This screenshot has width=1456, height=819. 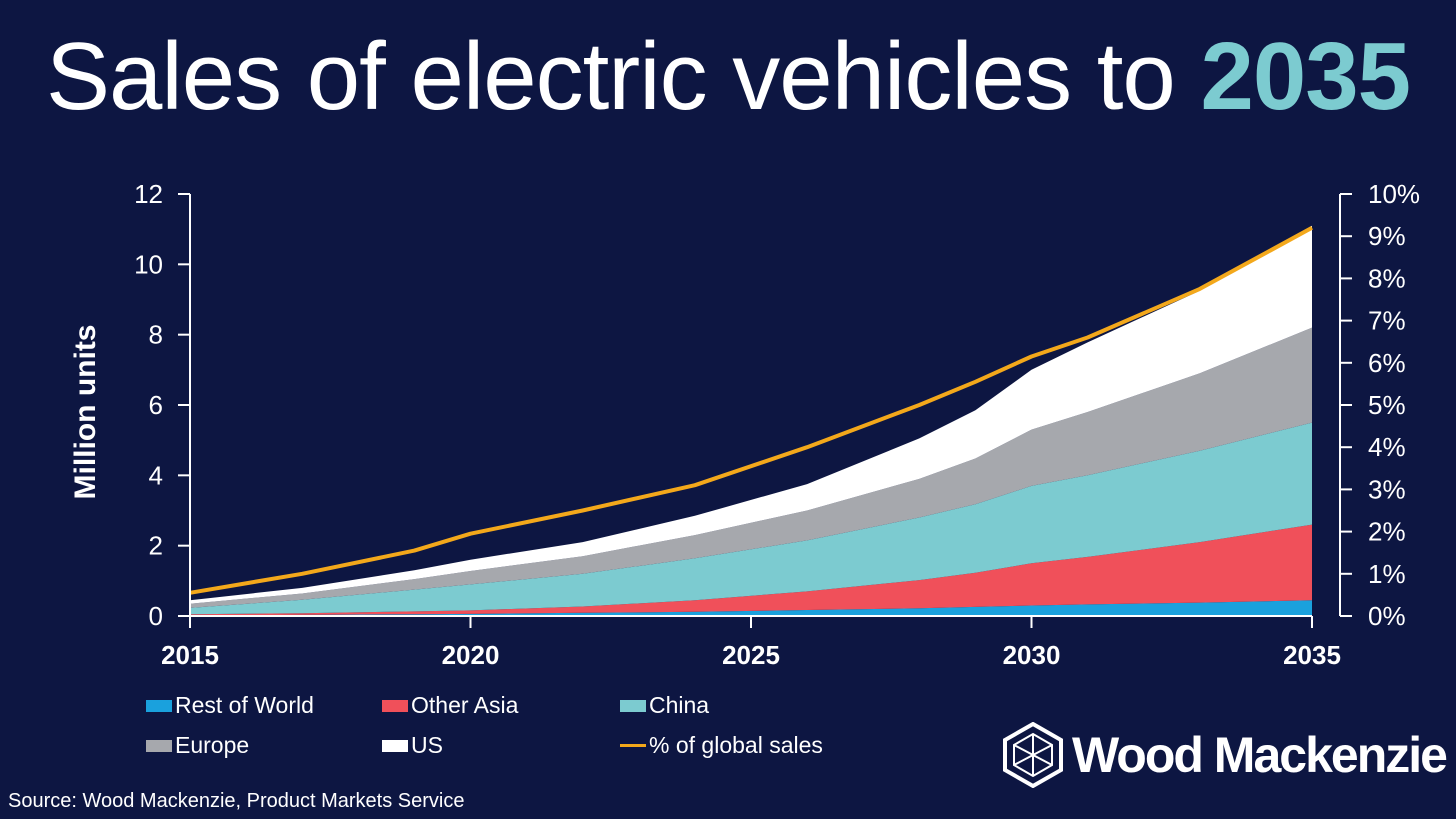 What do you see at coordinates (1387, 447) in the screenshot?
I see `y2-tick-label: 4%` at bounding box center [1387, 447].